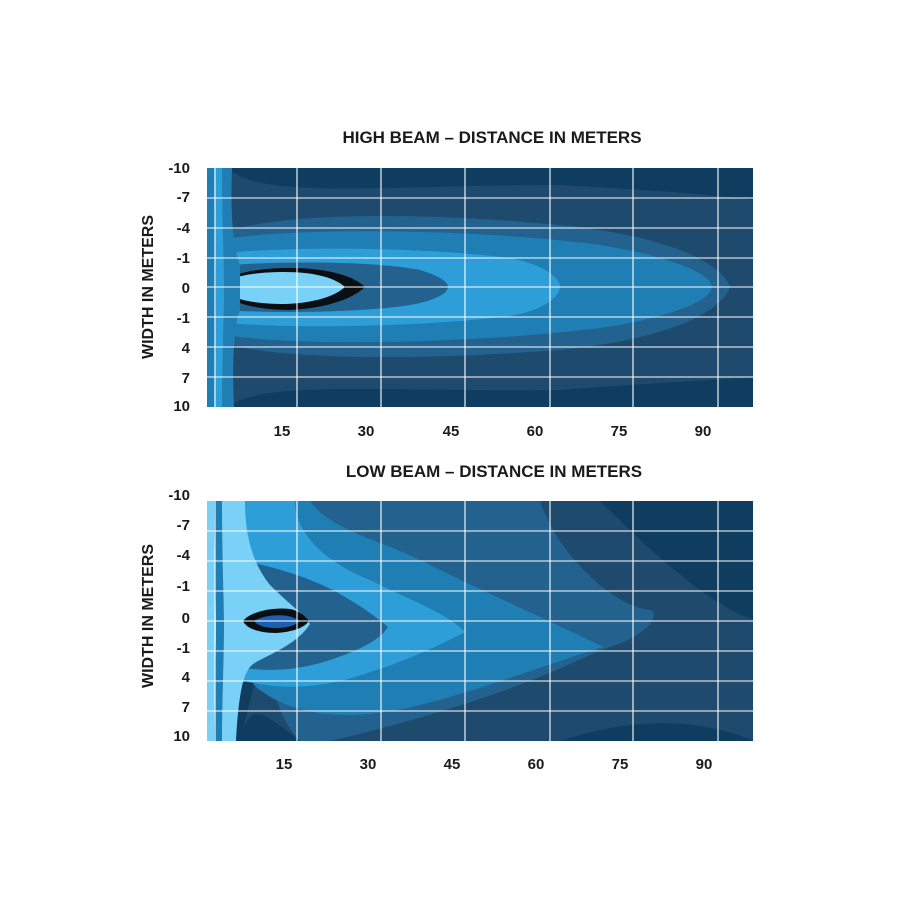 This screenshot has height=900, width=900. What do you see at coordinates (619, 431) in the screenshot?
I see `high-beam-x-tick-label: 75` at bounding box center [619, 431].